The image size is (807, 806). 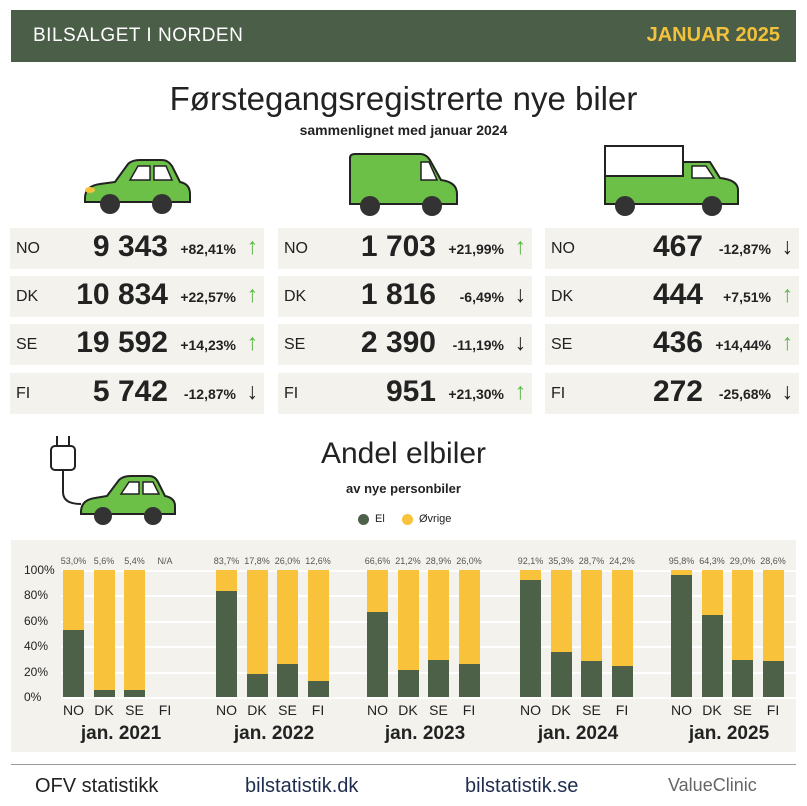 I want to click on stat-row: SE 19 592 +14,23% ↑, so click(x=137, y=344).